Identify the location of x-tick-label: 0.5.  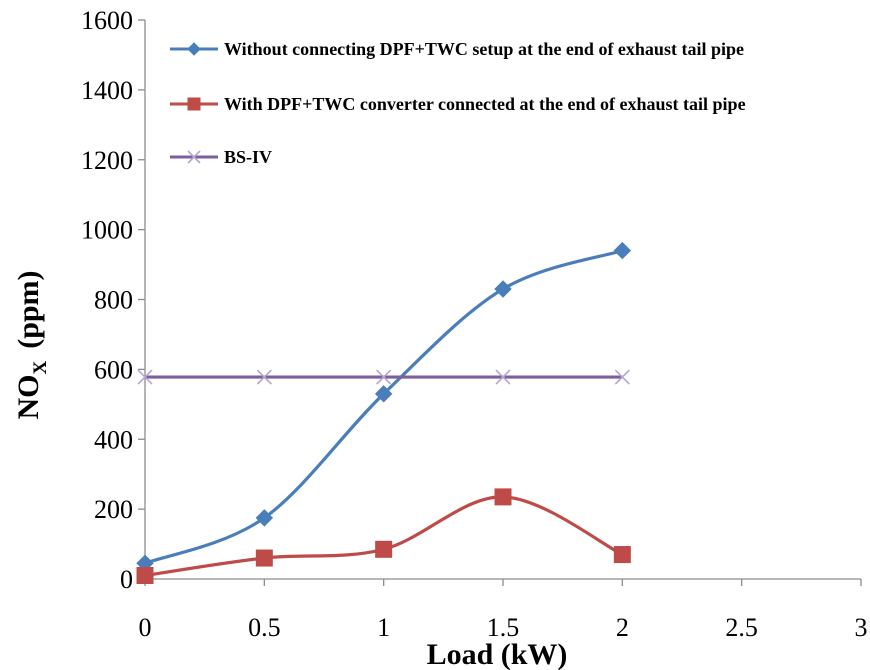
(264, 627).